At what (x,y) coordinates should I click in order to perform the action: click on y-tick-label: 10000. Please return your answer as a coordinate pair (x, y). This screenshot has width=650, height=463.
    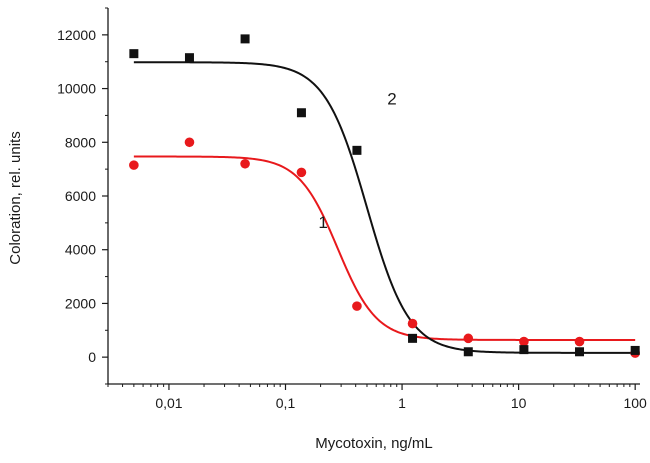
    Looking at the image, I should click on (76, 89).